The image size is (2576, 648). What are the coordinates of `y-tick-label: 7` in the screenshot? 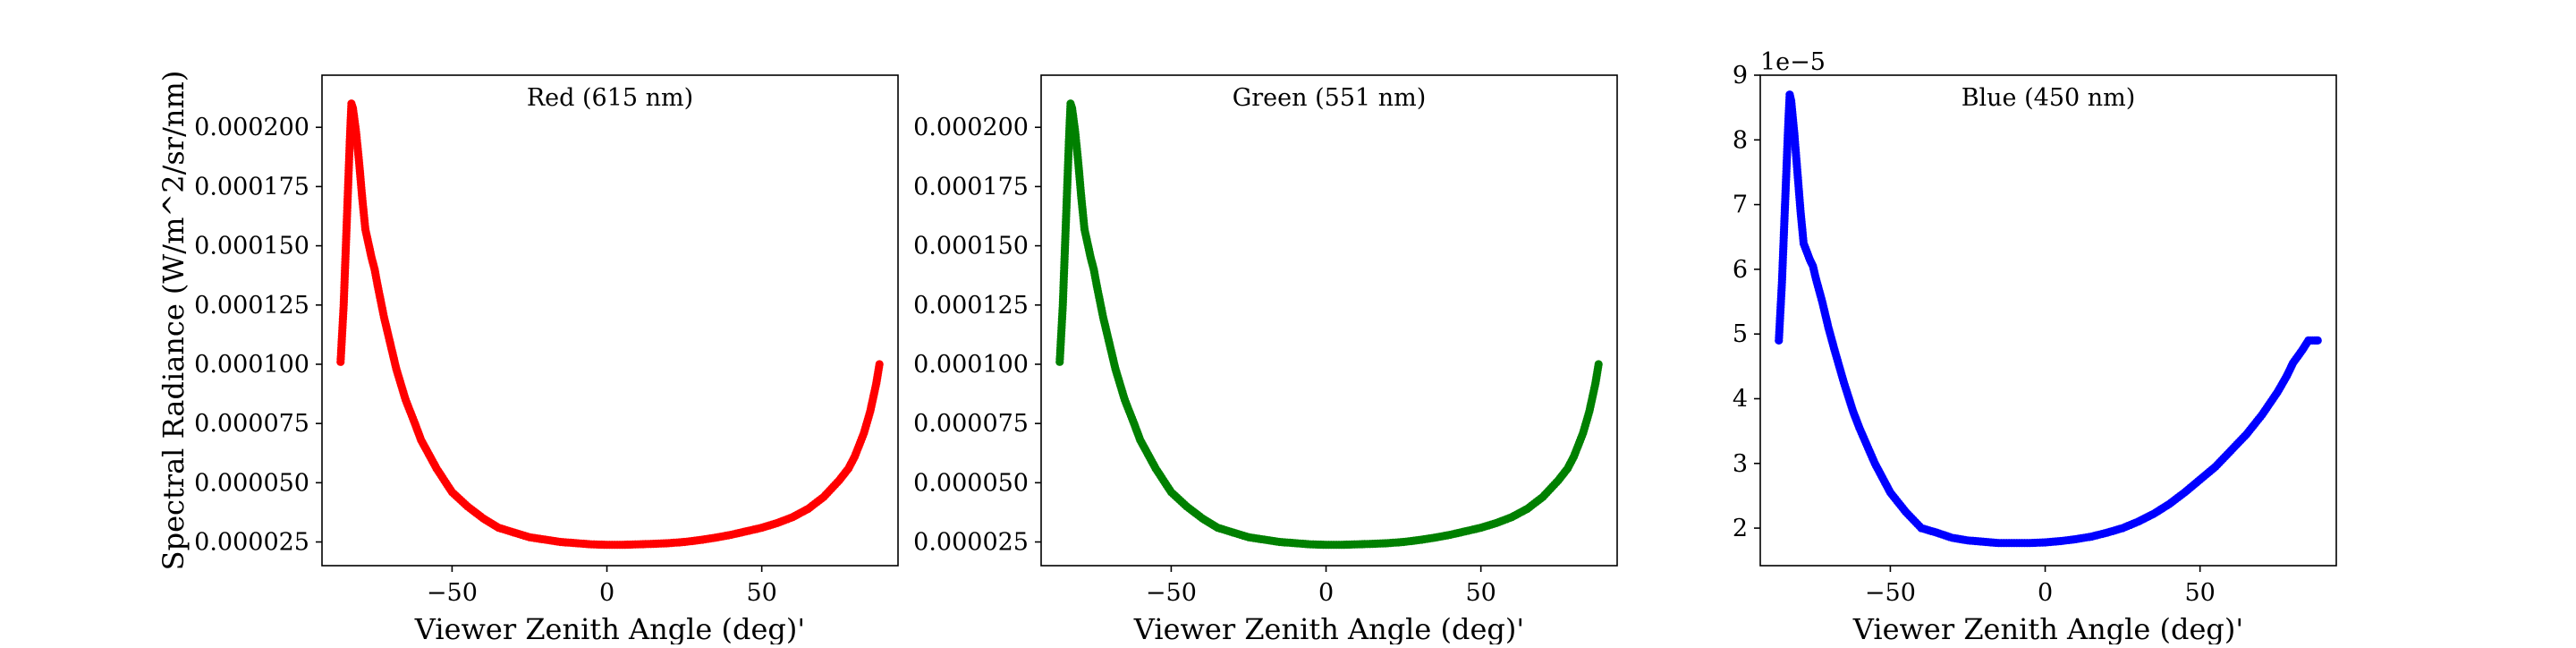 It's located at (1740, 206).